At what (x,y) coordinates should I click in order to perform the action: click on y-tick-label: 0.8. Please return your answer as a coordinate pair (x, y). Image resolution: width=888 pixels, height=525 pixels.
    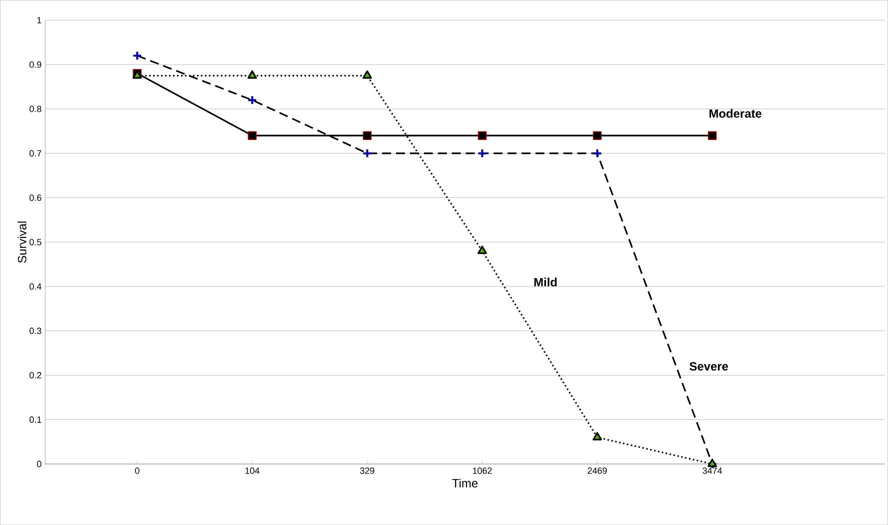
    Looking at the image, I should click on (36, 109).